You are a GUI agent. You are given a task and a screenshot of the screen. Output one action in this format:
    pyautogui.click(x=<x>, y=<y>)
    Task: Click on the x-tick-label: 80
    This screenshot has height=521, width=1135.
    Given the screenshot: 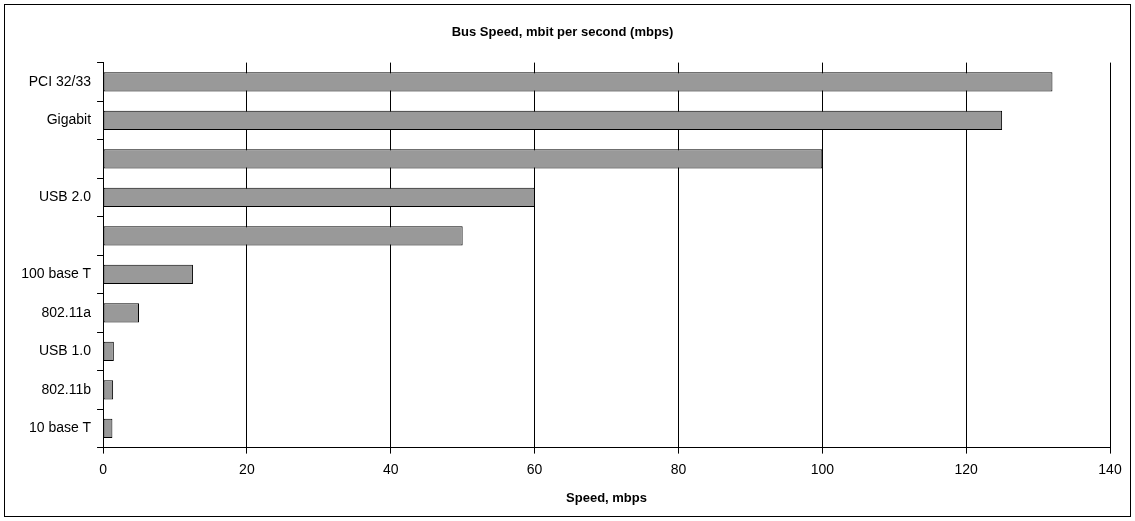 What is the action you would take?
    pyautogui.click(x=678, y=468)
    